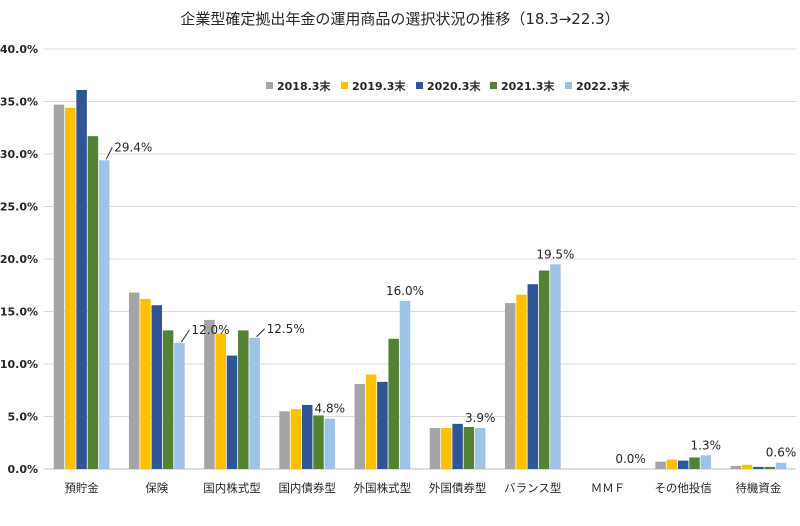  What do you see at coordinates (19, 207) in the screenshot?
I see `y-tick-label: 25.0%` at bounding box center [19, 207].